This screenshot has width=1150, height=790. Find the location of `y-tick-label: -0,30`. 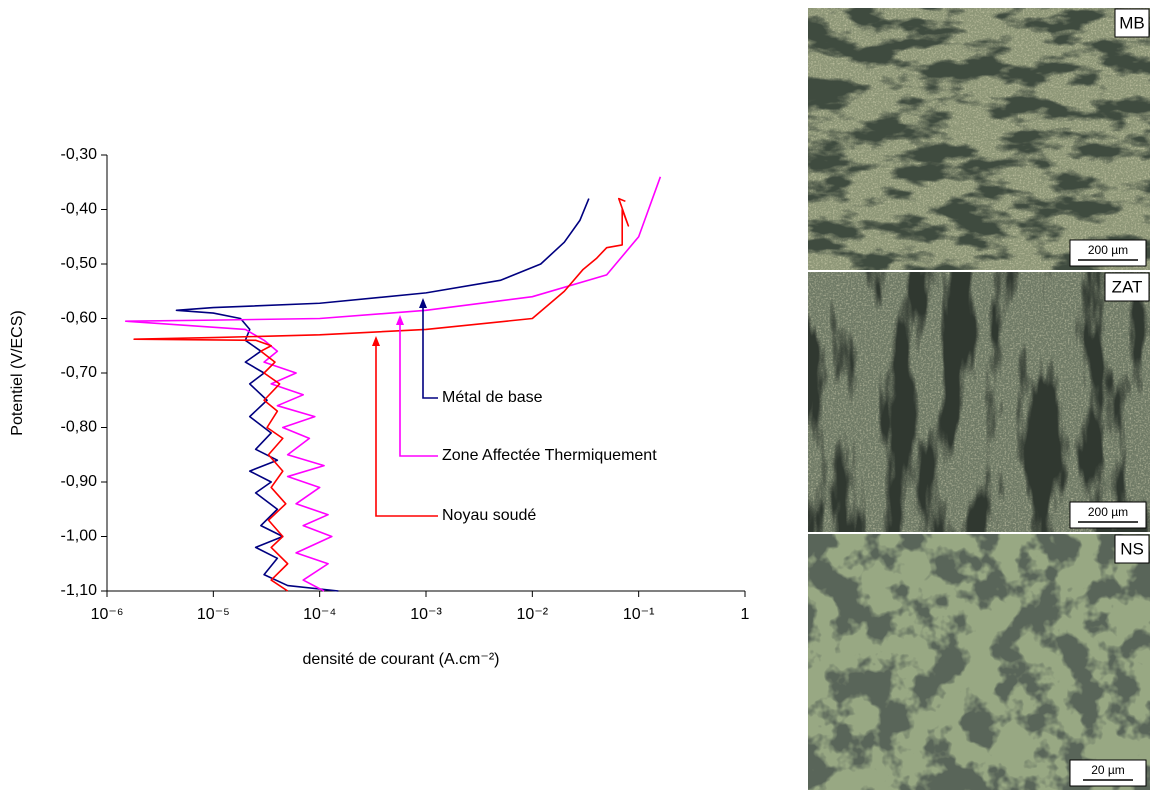

y-tick-label: -0,30 is located at coordinates (79, 154).